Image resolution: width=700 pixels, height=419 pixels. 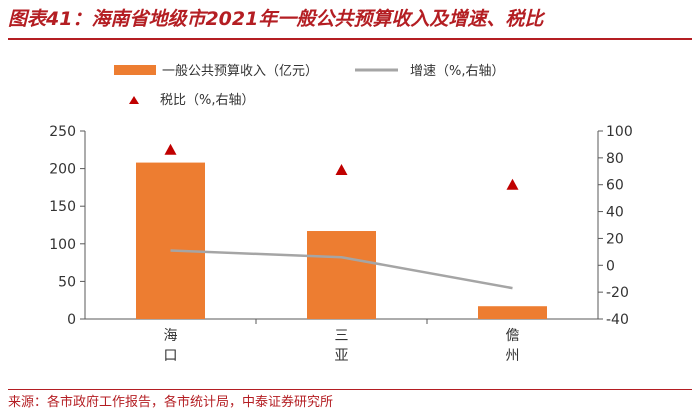 I want to click on y-right-tick-label: 40, so click(x=615, y=213).